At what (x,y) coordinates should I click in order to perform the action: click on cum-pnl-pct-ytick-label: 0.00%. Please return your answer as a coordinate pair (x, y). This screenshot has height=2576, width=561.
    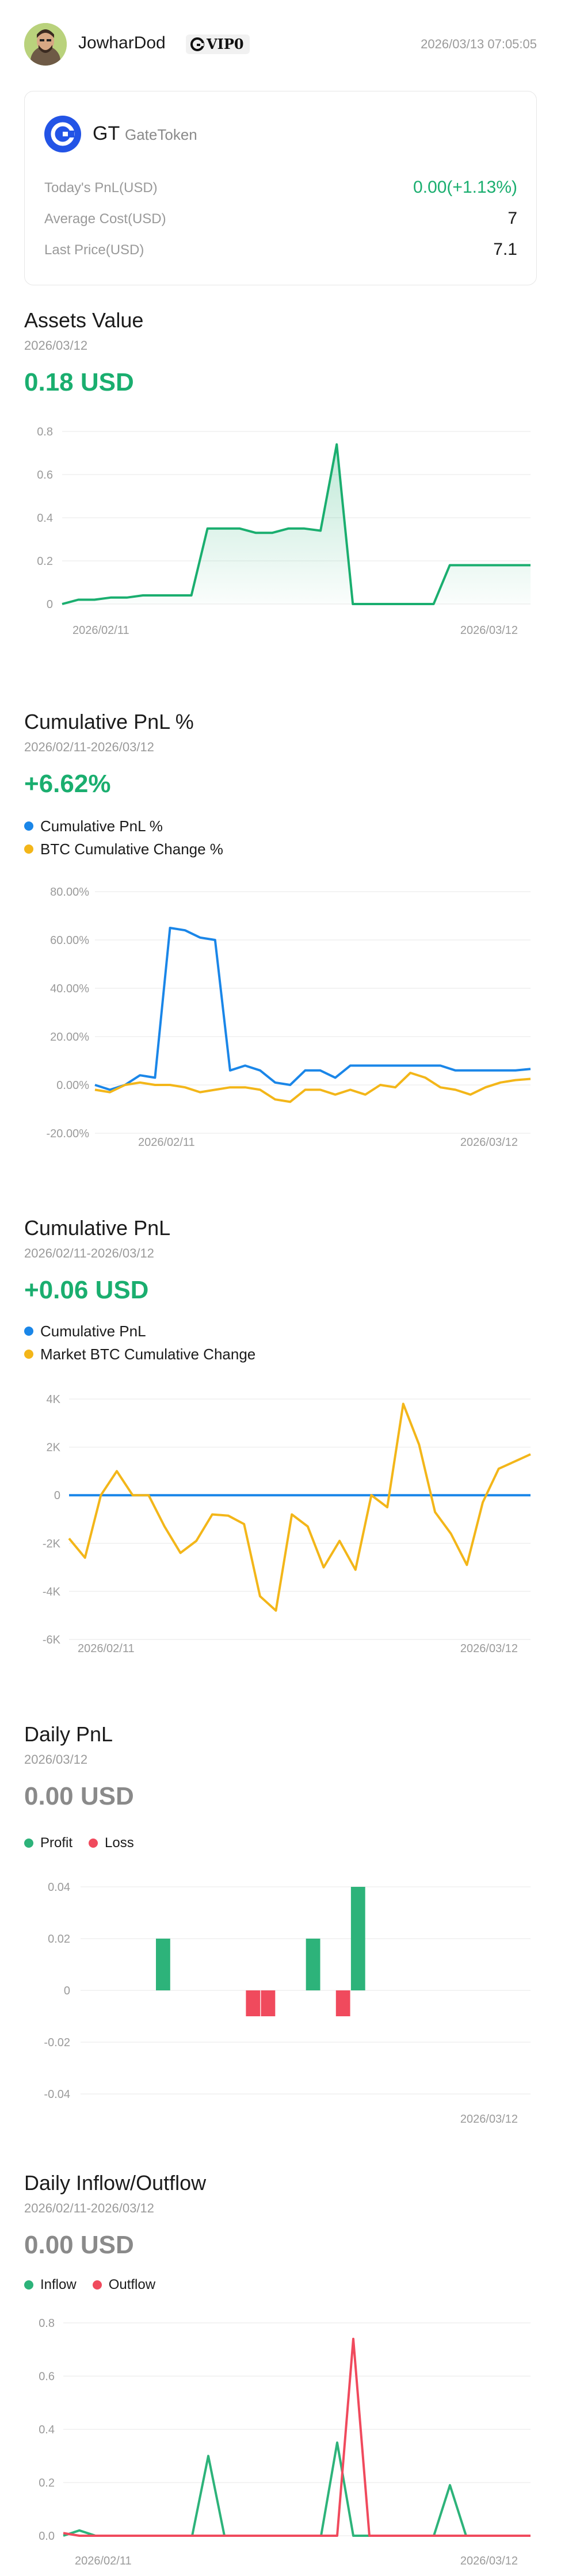
    Looking at the image, I should click on (72, 1085).